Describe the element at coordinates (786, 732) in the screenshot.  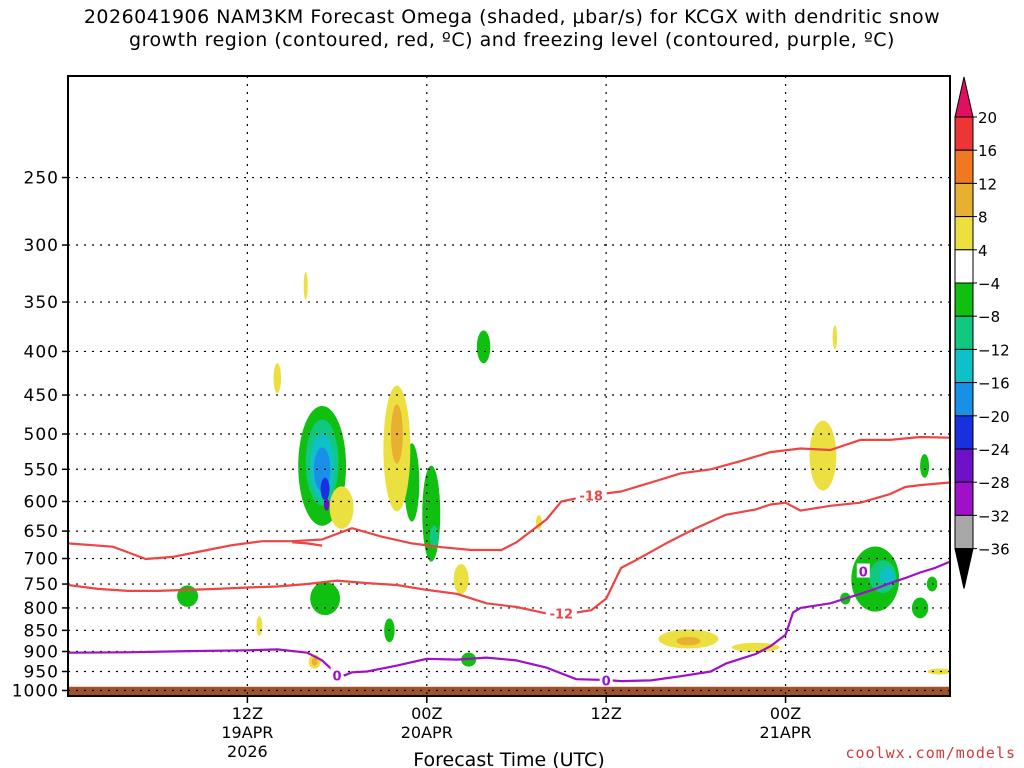
I see `time-tick-label: 21APR` at that location.